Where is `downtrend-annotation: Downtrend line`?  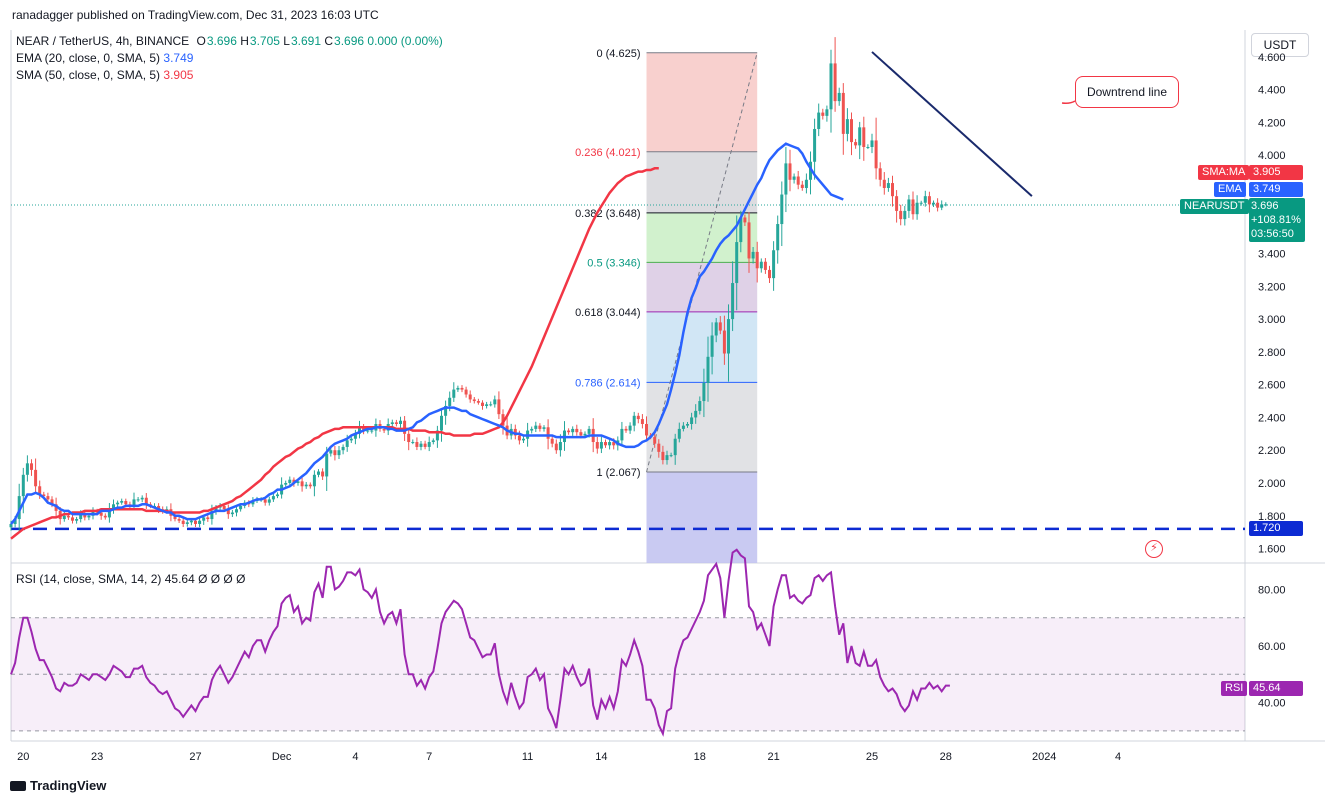 downtrend-annotation: Downtrend line is located at coordinates (1127, 92).